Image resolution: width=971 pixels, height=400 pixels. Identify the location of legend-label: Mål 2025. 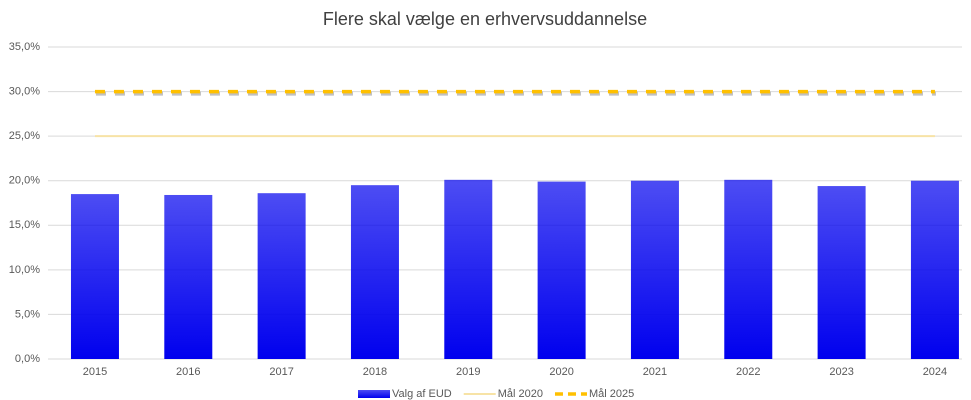
(611, 394).